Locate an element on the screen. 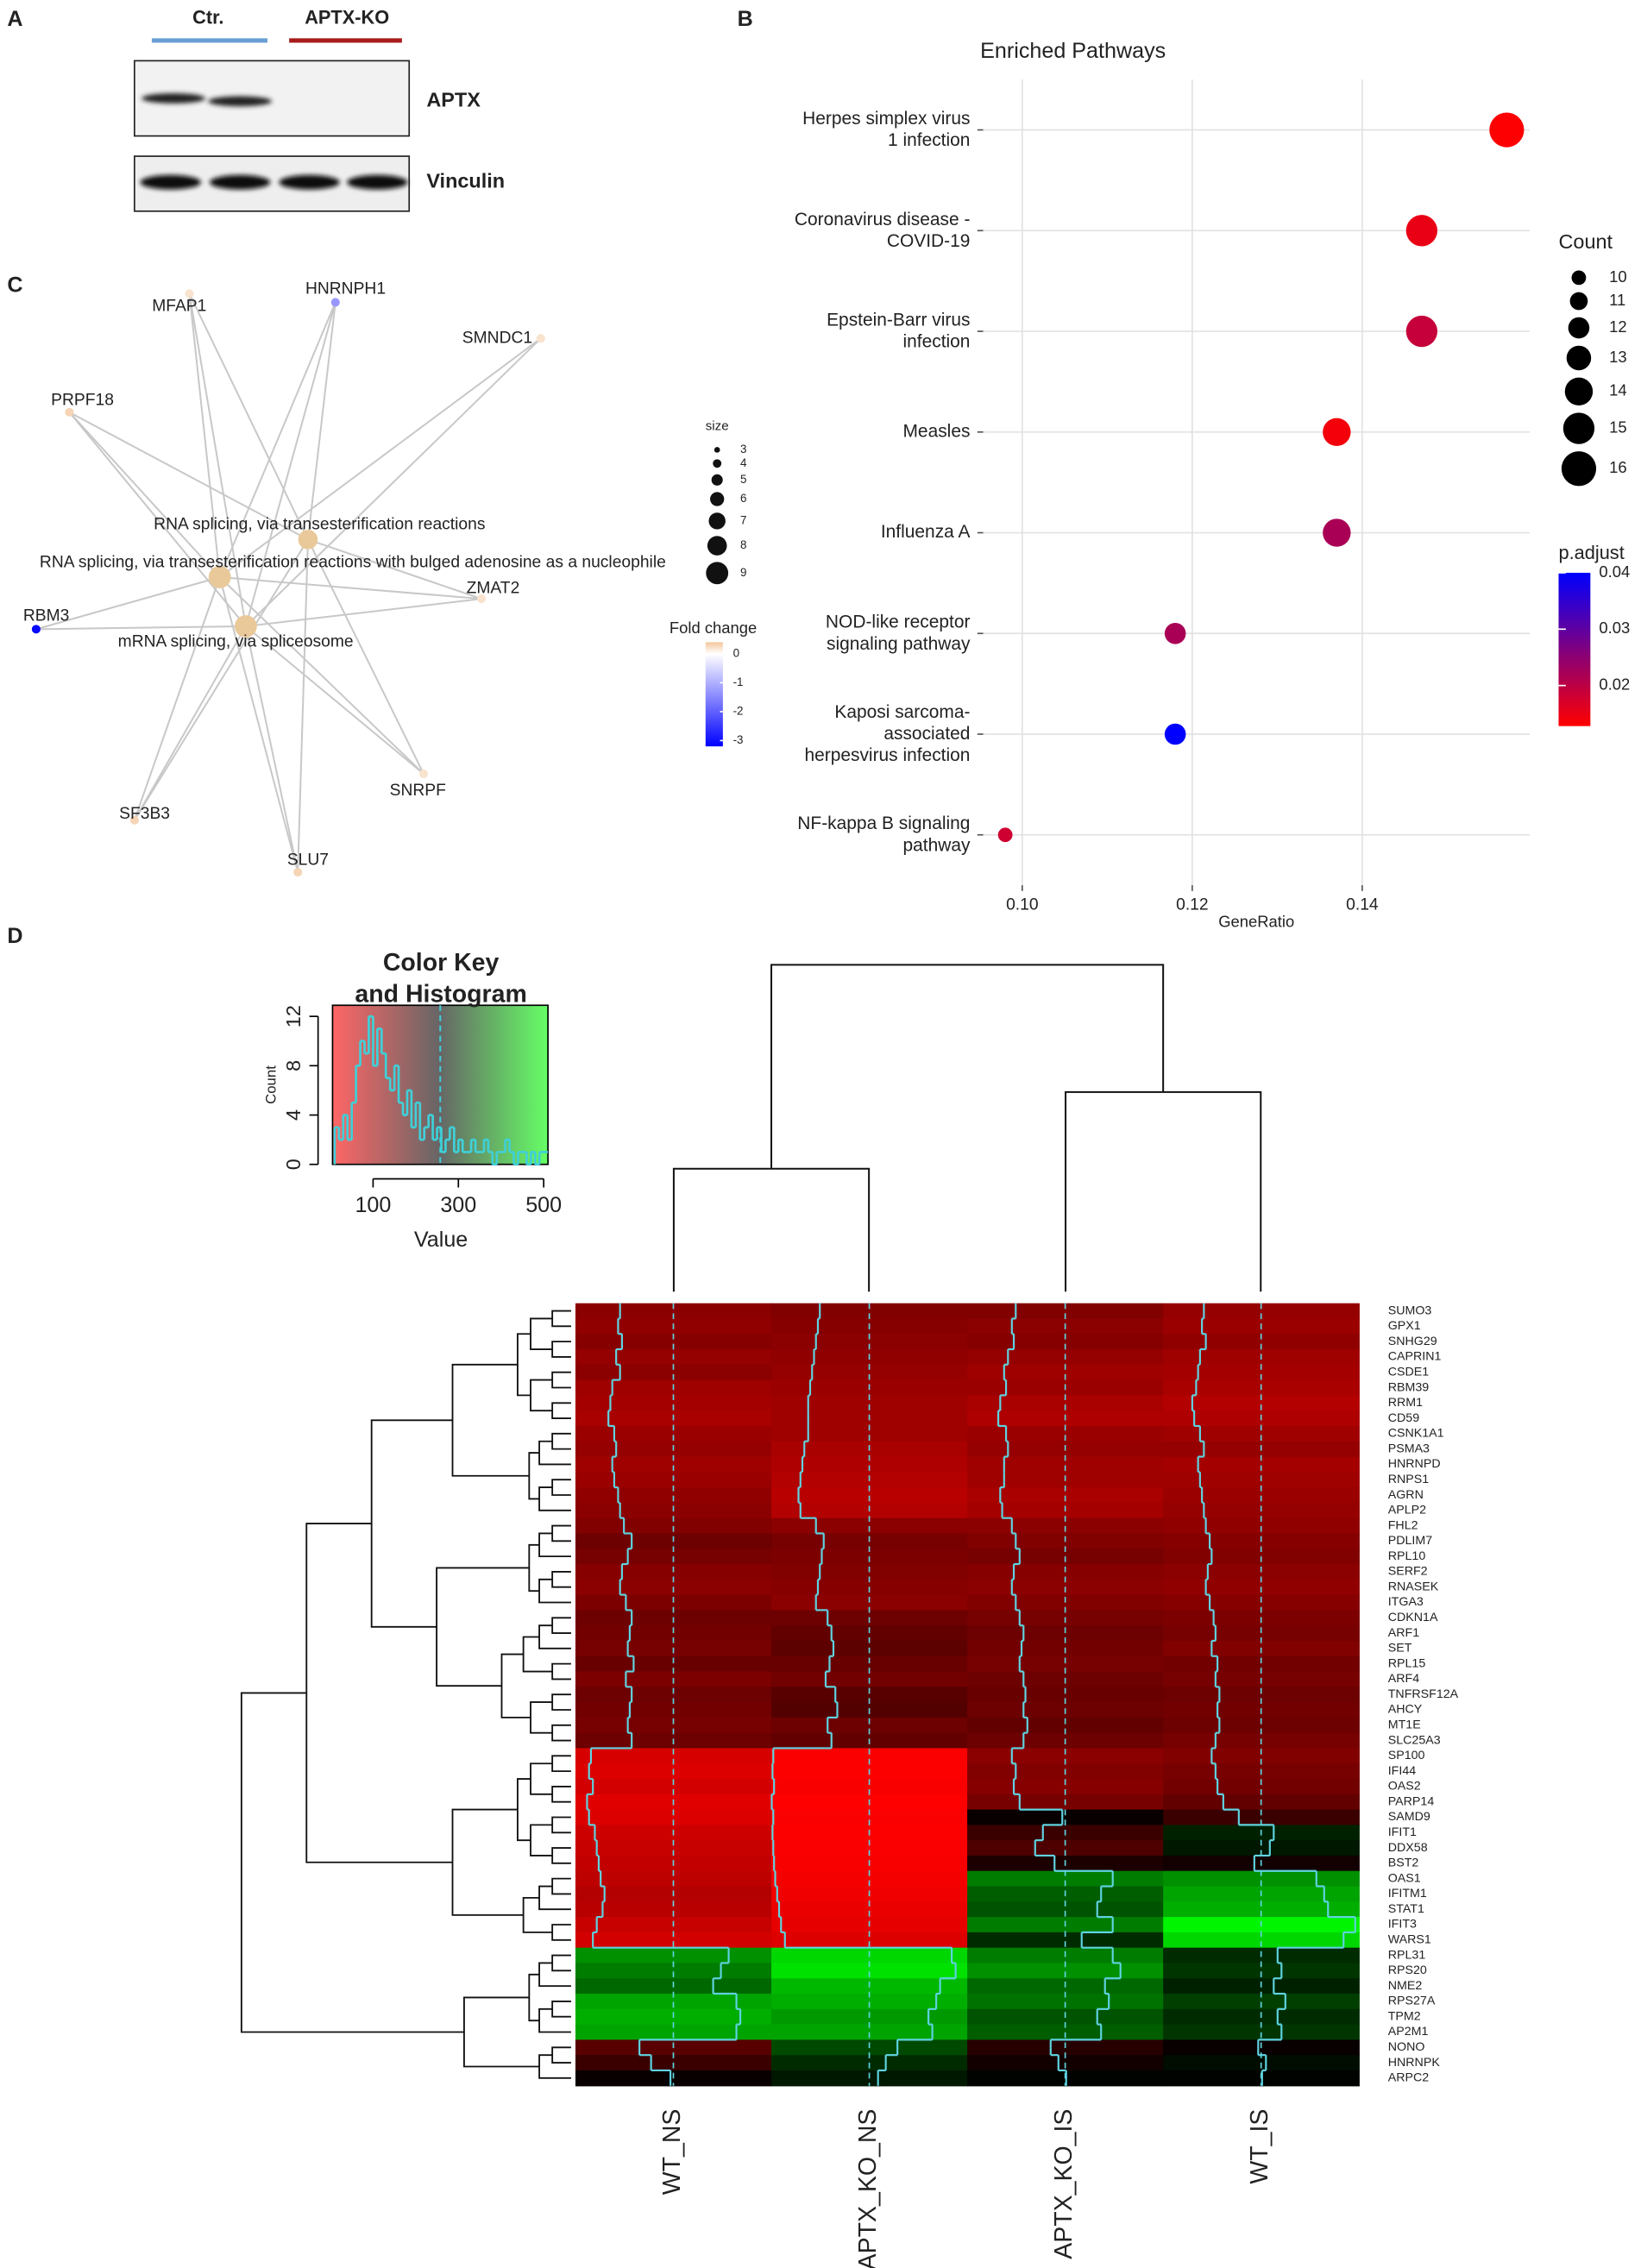 This screenshot has height=2268, width=1641. row-label: RNPS1 is located at coordinates (1409, 1479).